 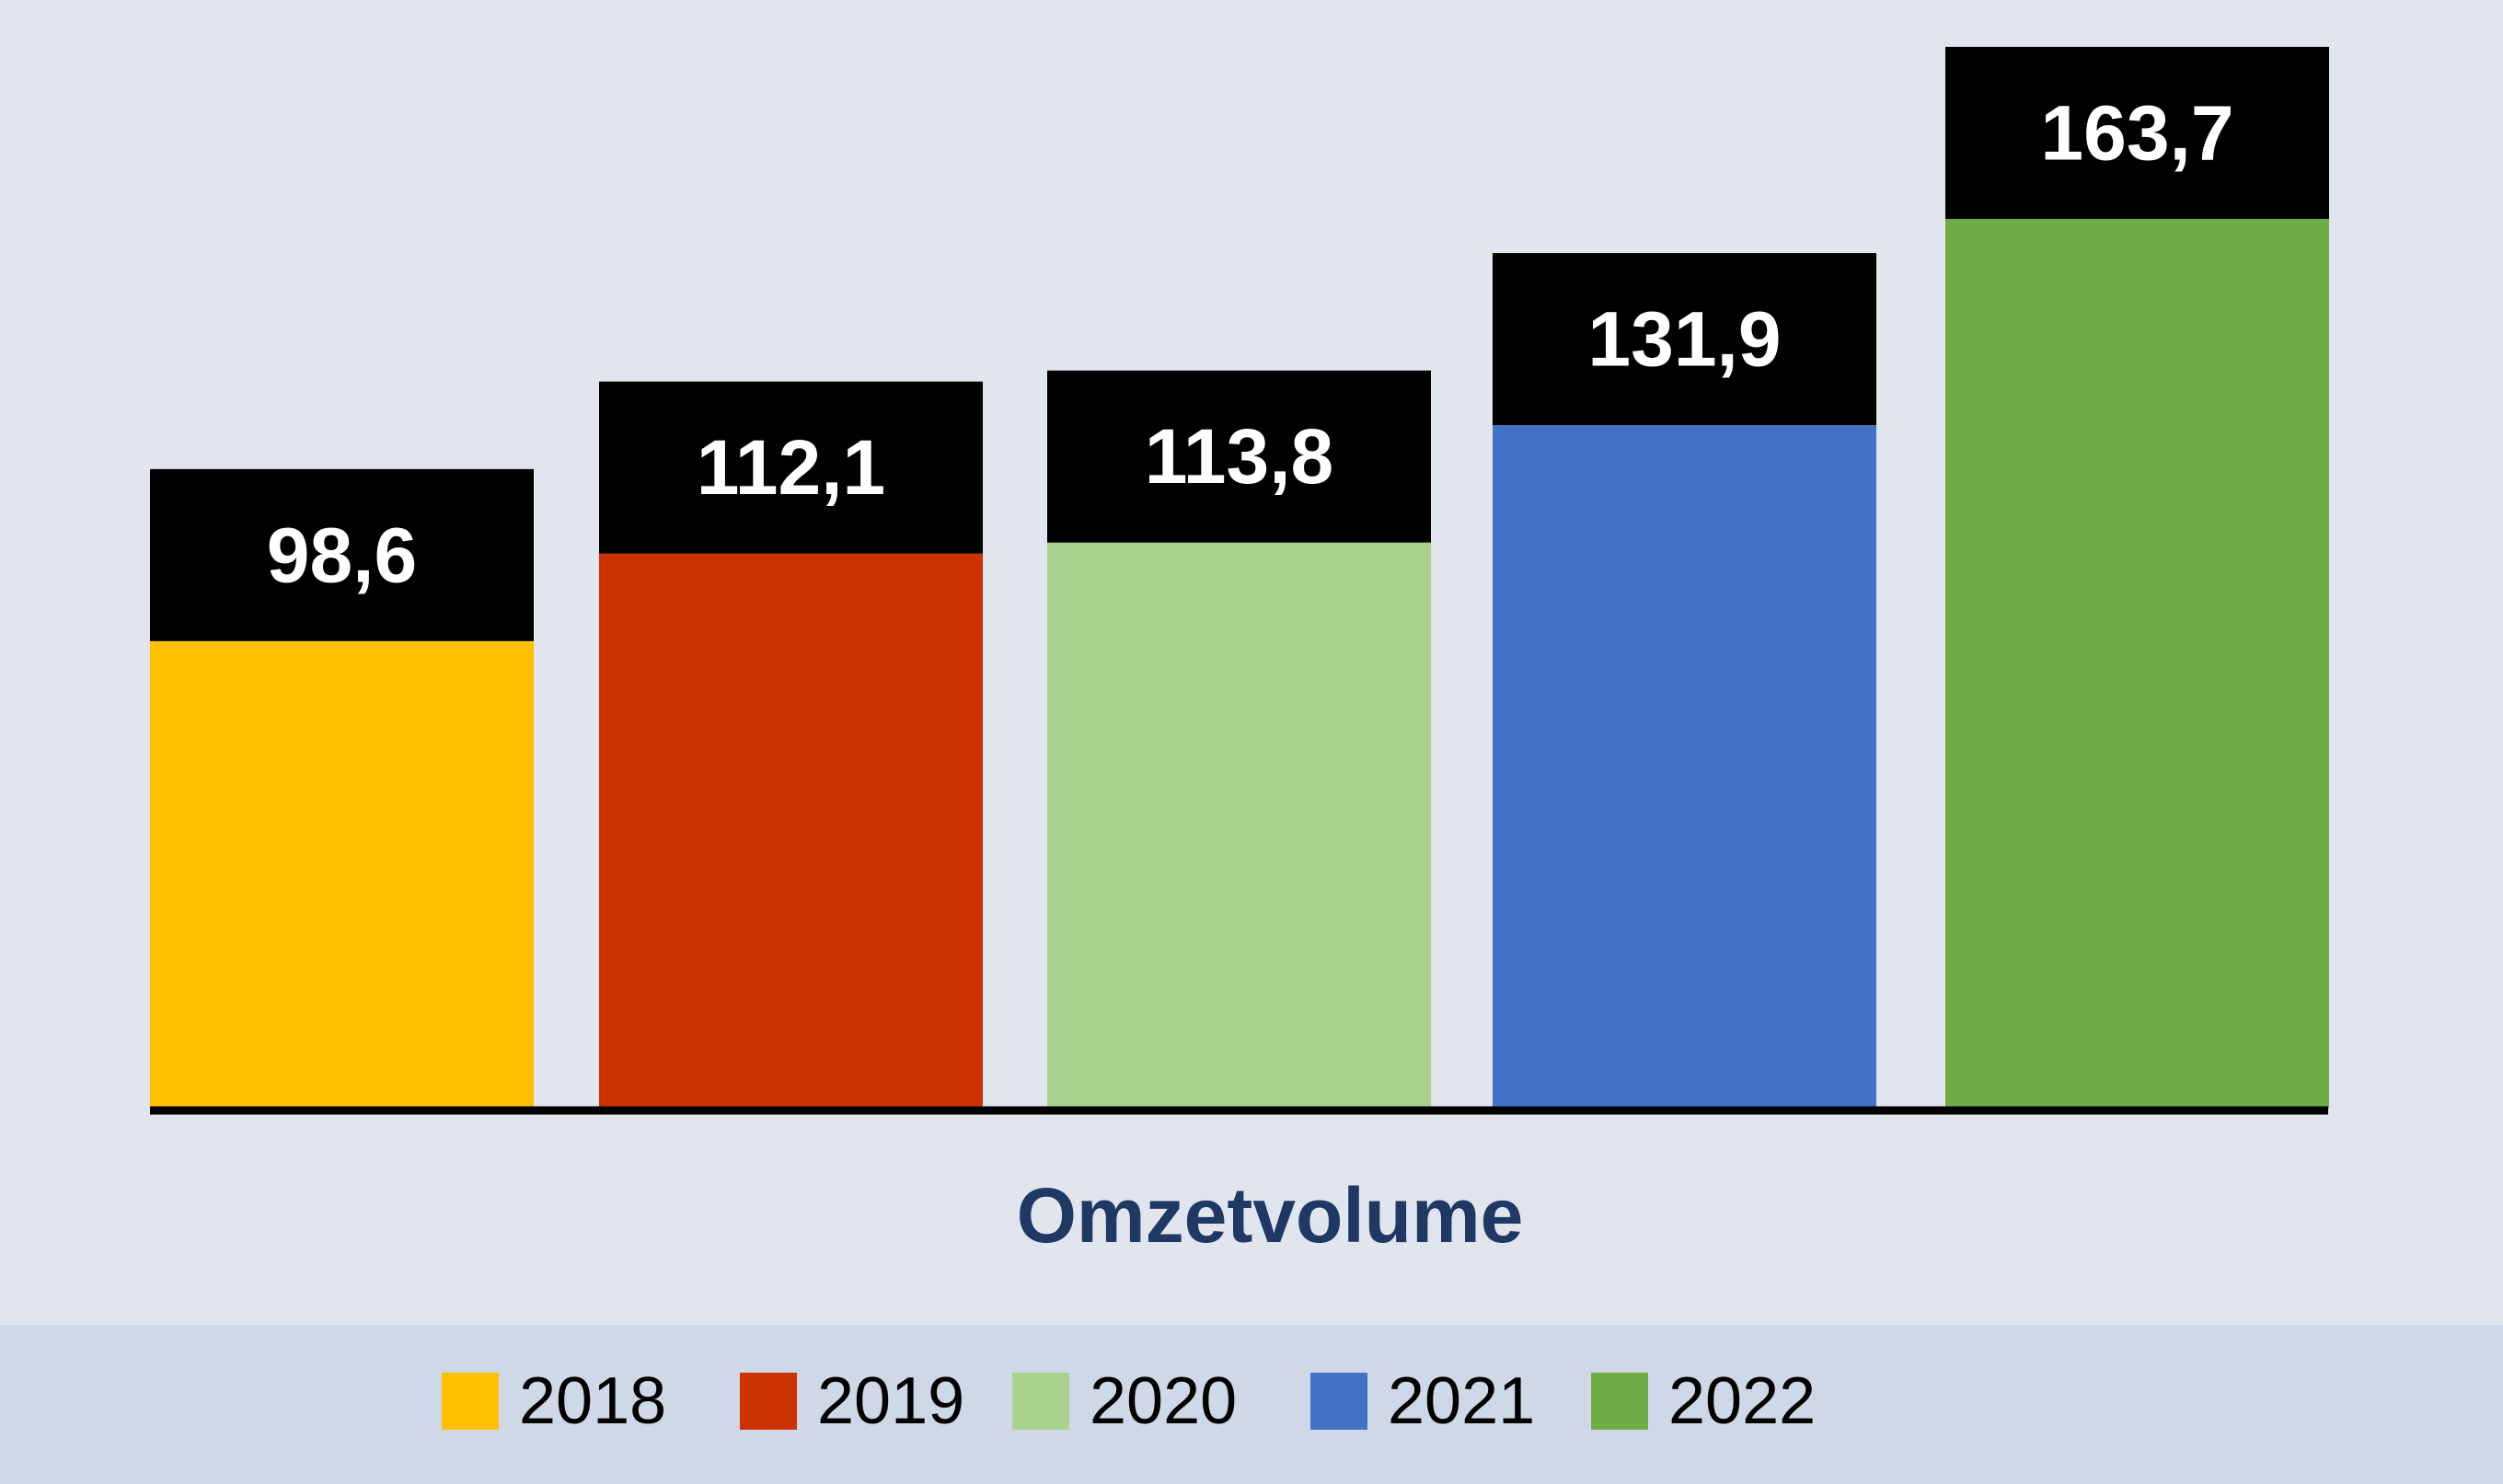 I want to click on data-label-box-2022, so click(x=2137, y=132).